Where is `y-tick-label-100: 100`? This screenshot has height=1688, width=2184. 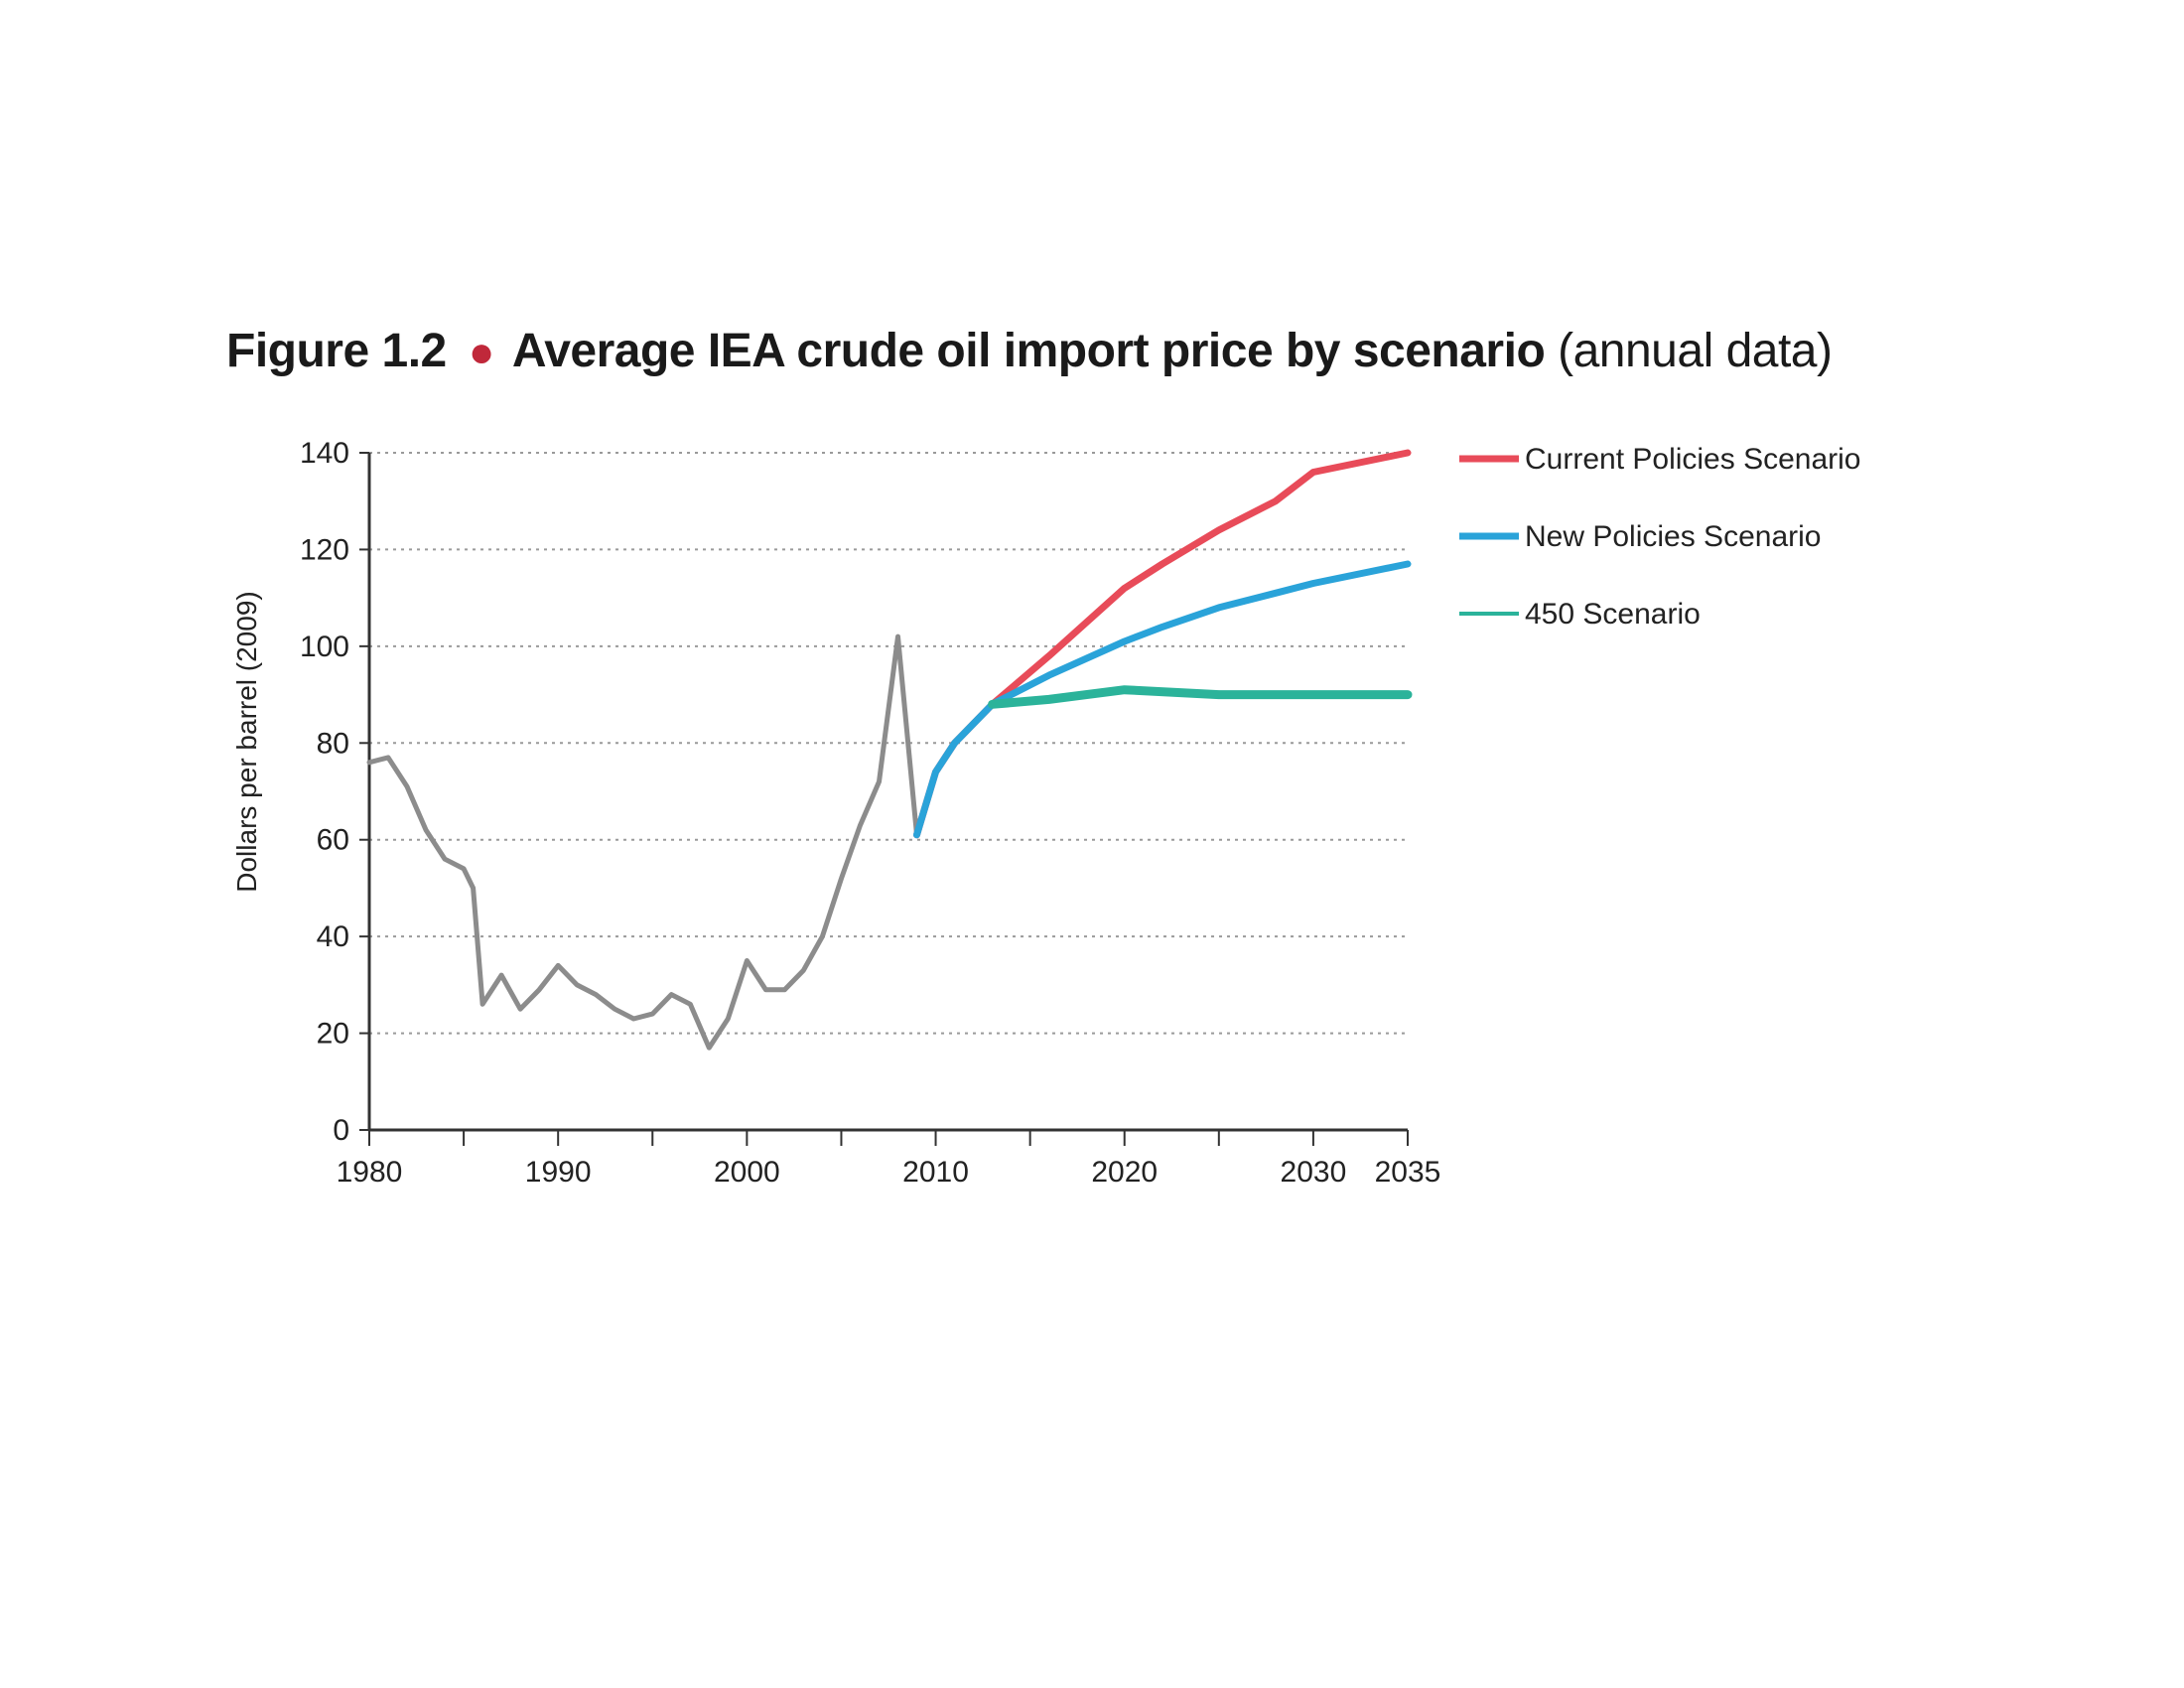
y-tick-label-100: 100 is located at coordinates (324, 647).